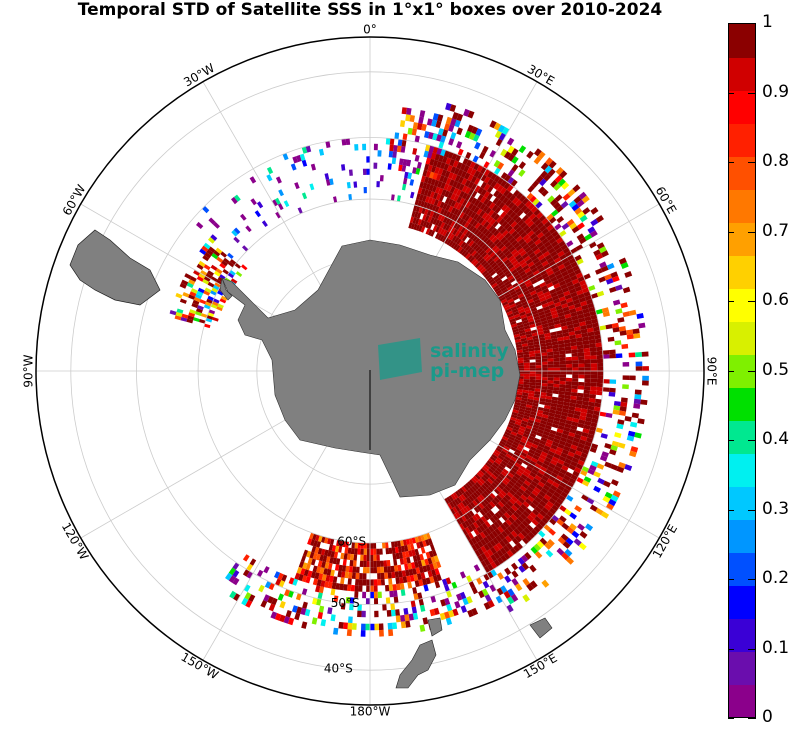 The height and width of the screenshot is (743, 793). I want to click on longitude-label: 90°W, so click(28, 370).